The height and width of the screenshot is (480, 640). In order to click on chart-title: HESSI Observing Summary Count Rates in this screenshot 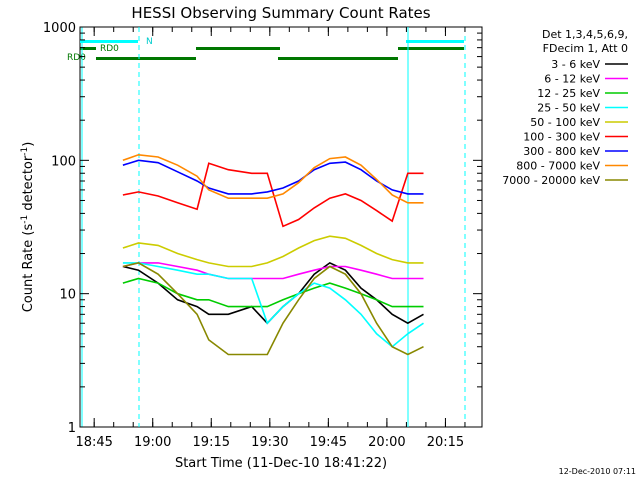, I will do `click(280, 13)`.